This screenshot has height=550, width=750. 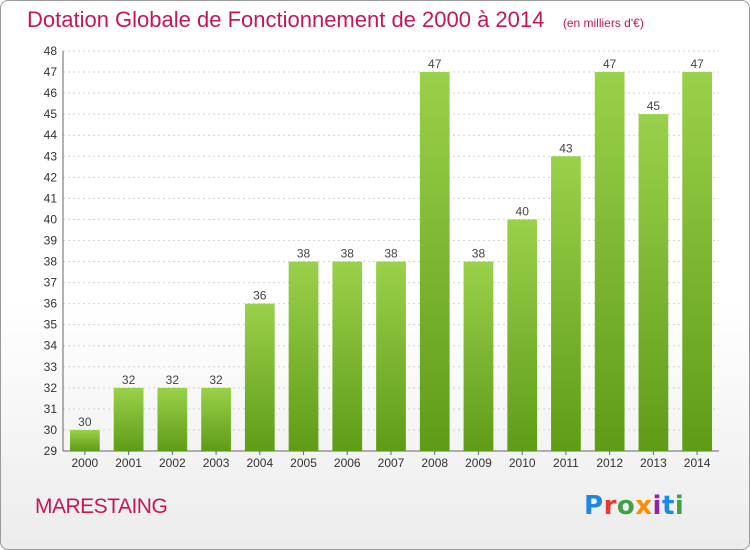 I want to click on y-tick-label: 29, so click(x=51, y=451).